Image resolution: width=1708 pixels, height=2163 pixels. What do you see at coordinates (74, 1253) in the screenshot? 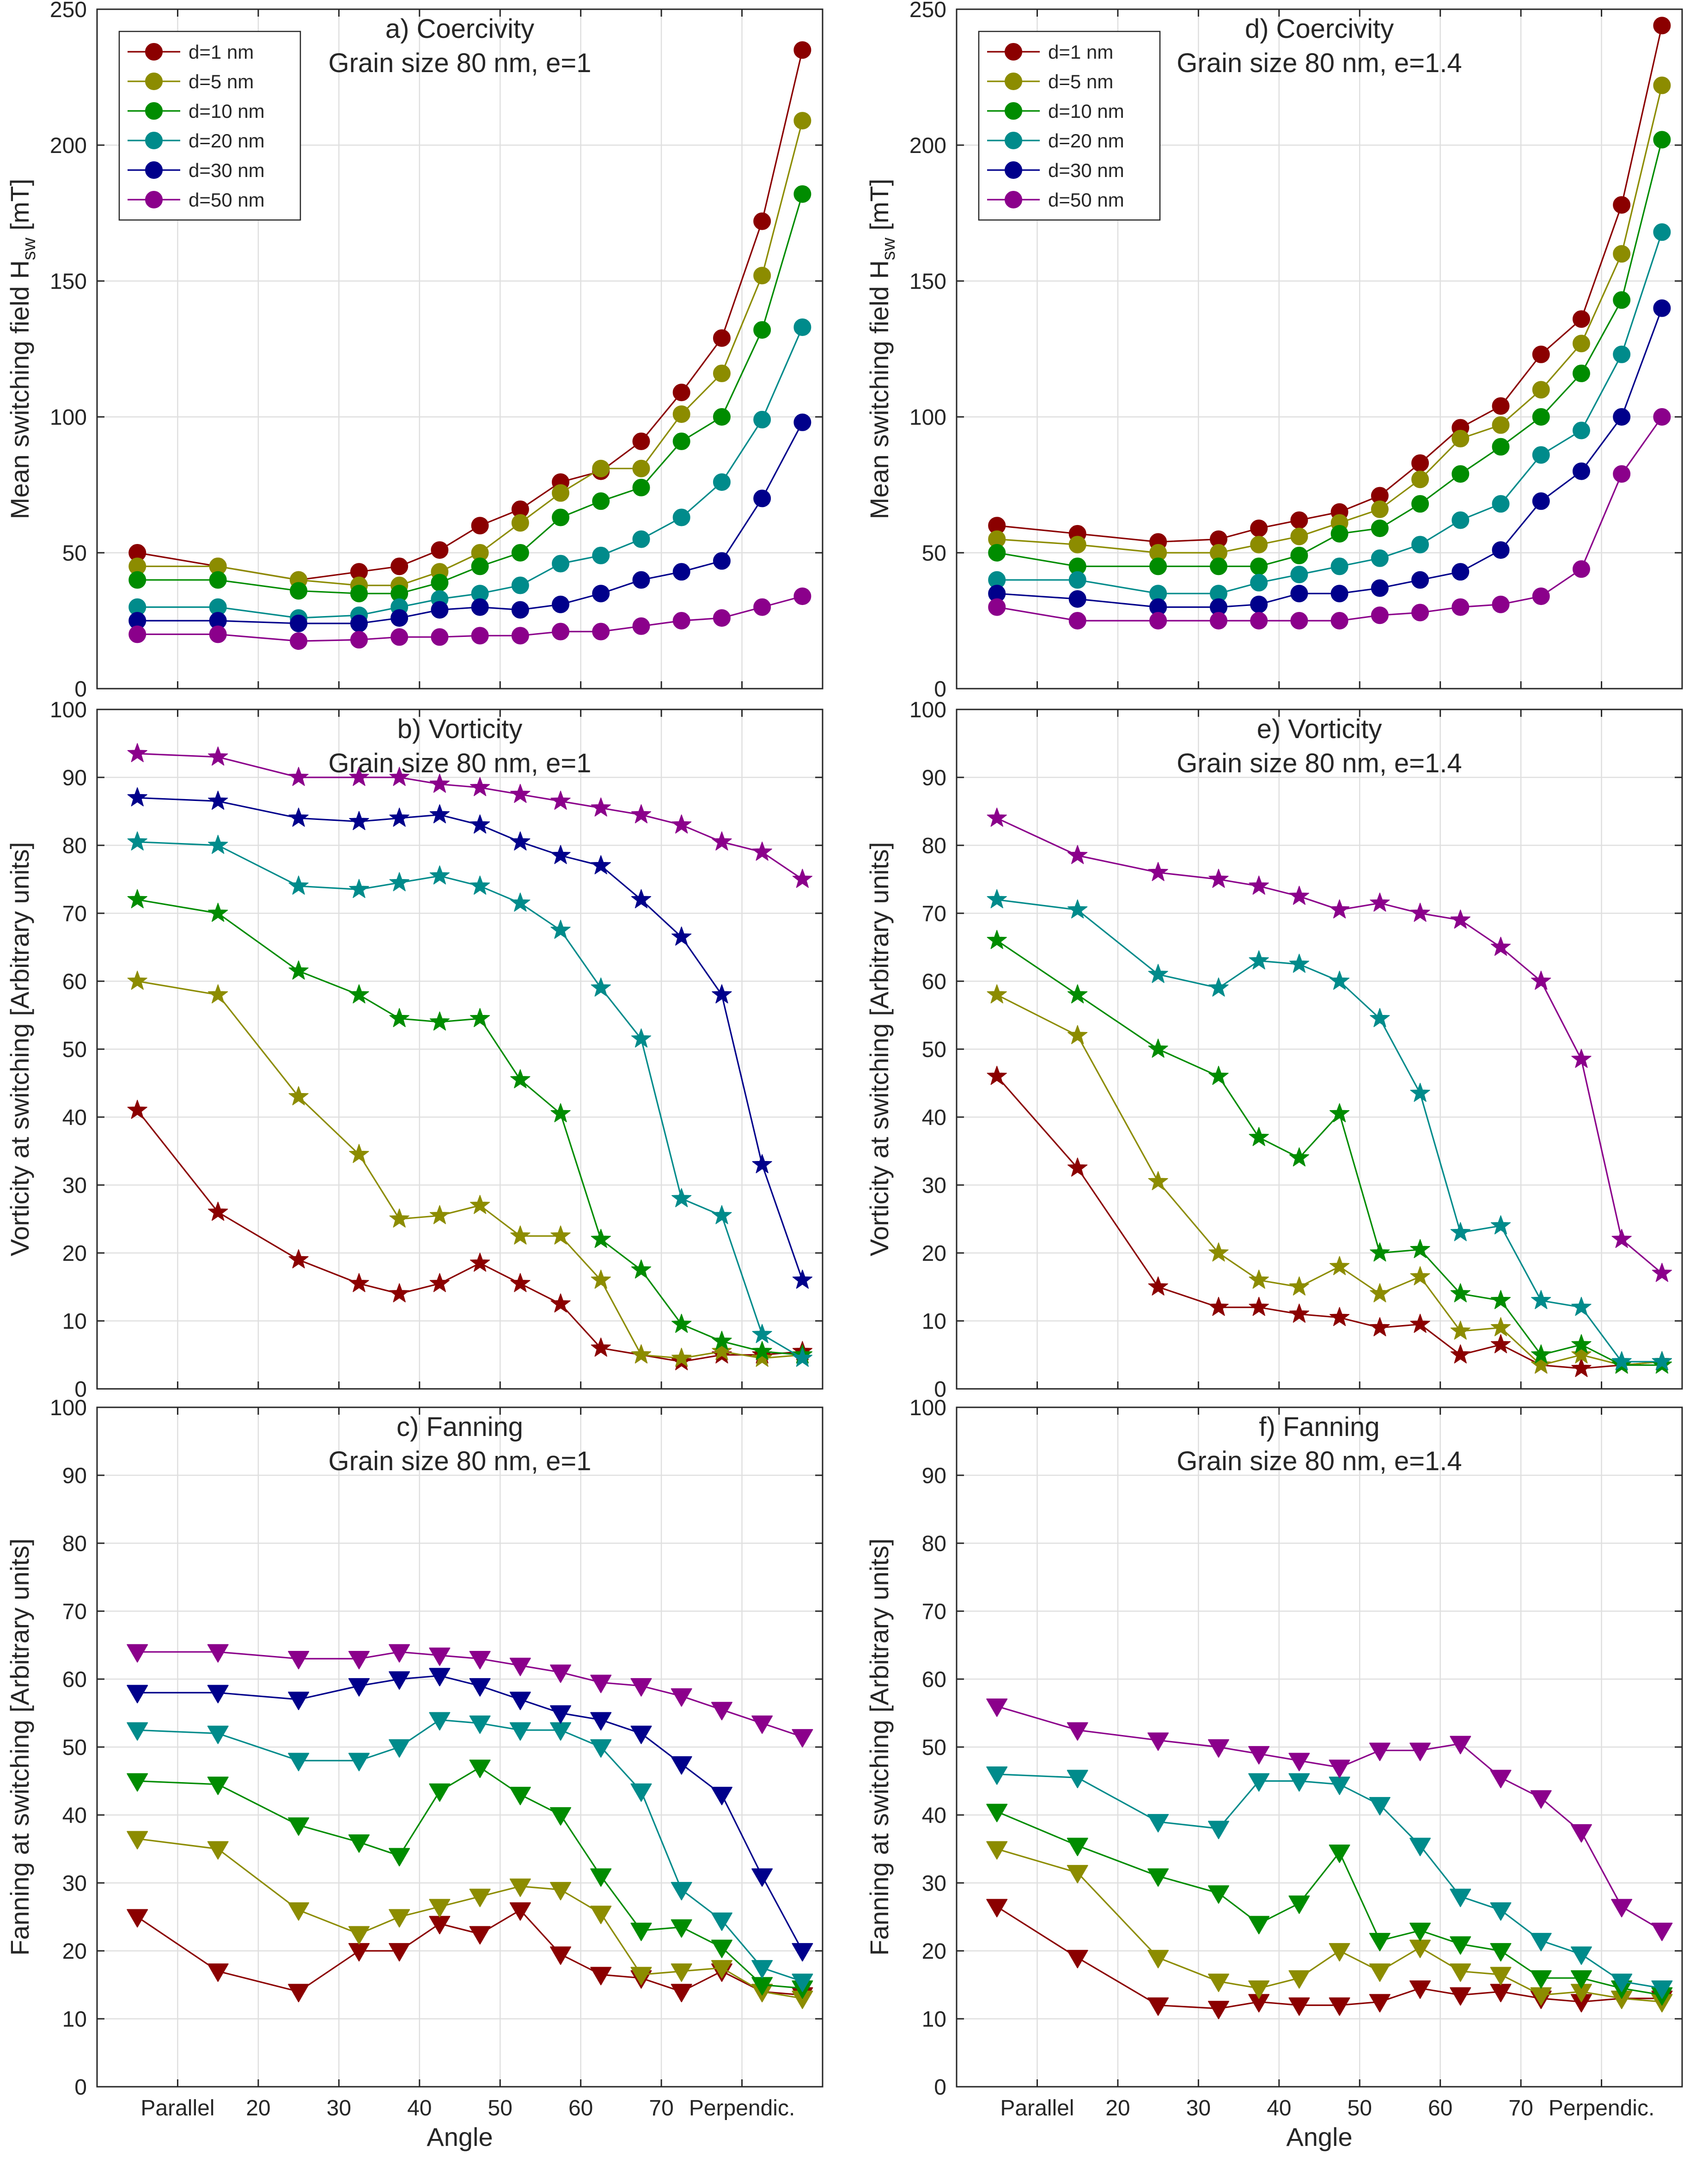
I see `y-tick-label: 20` at bounding box center [74, 1253].